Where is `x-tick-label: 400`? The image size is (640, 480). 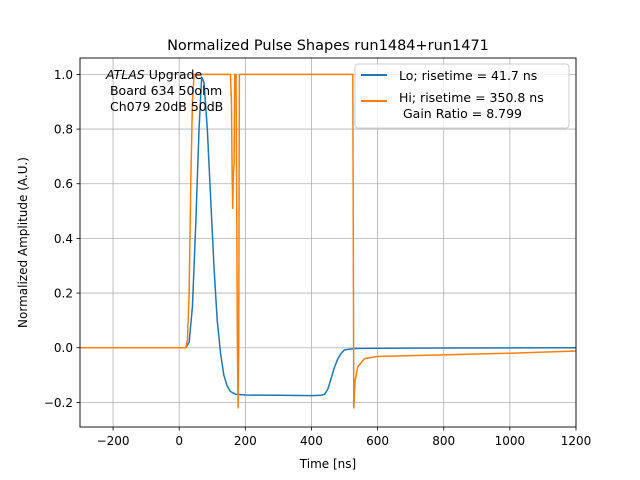
x-tick-label: 400 is located at coordinates (311, 441).